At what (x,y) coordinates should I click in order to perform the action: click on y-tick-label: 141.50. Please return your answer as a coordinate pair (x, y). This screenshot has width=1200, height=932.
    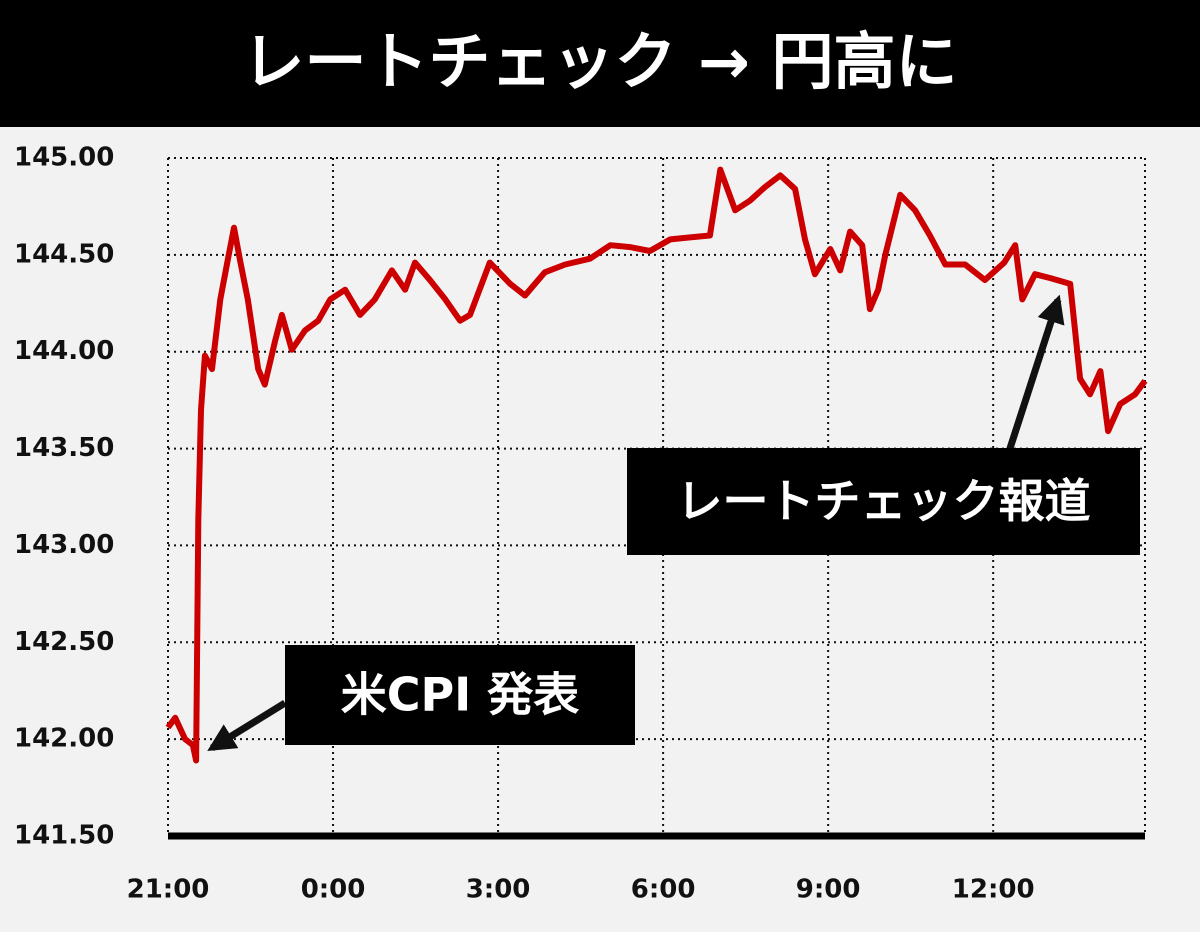
    Looking at the image, I should click on (64, 836).